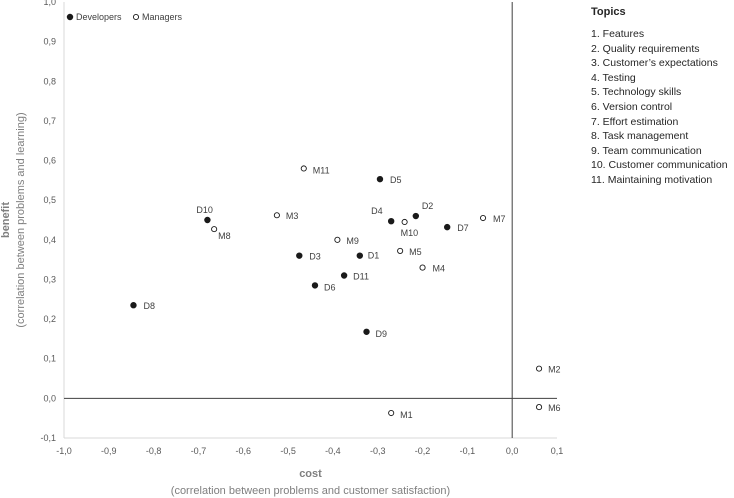  I want to click on legend-label-managers: Managers, so click(162, 17).